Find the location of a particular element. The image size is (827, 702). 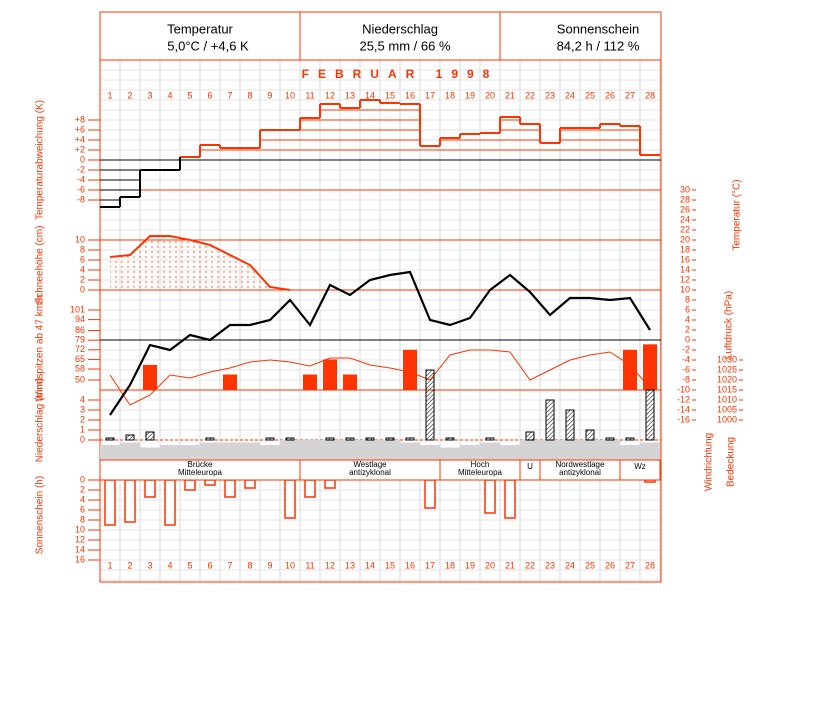

day-label: 4 is located at coordinates (169, 565).